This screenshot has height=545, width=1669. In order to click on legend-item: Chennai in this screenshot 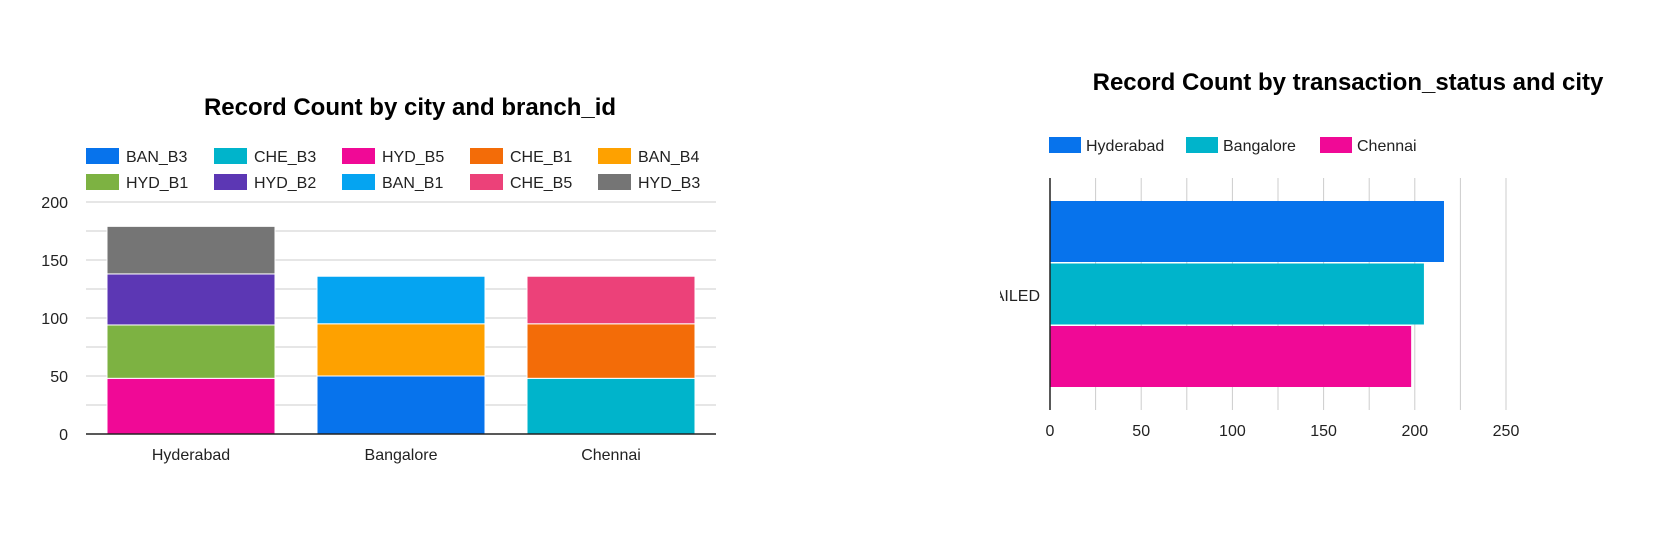, I will do `click(1368, 146)`.